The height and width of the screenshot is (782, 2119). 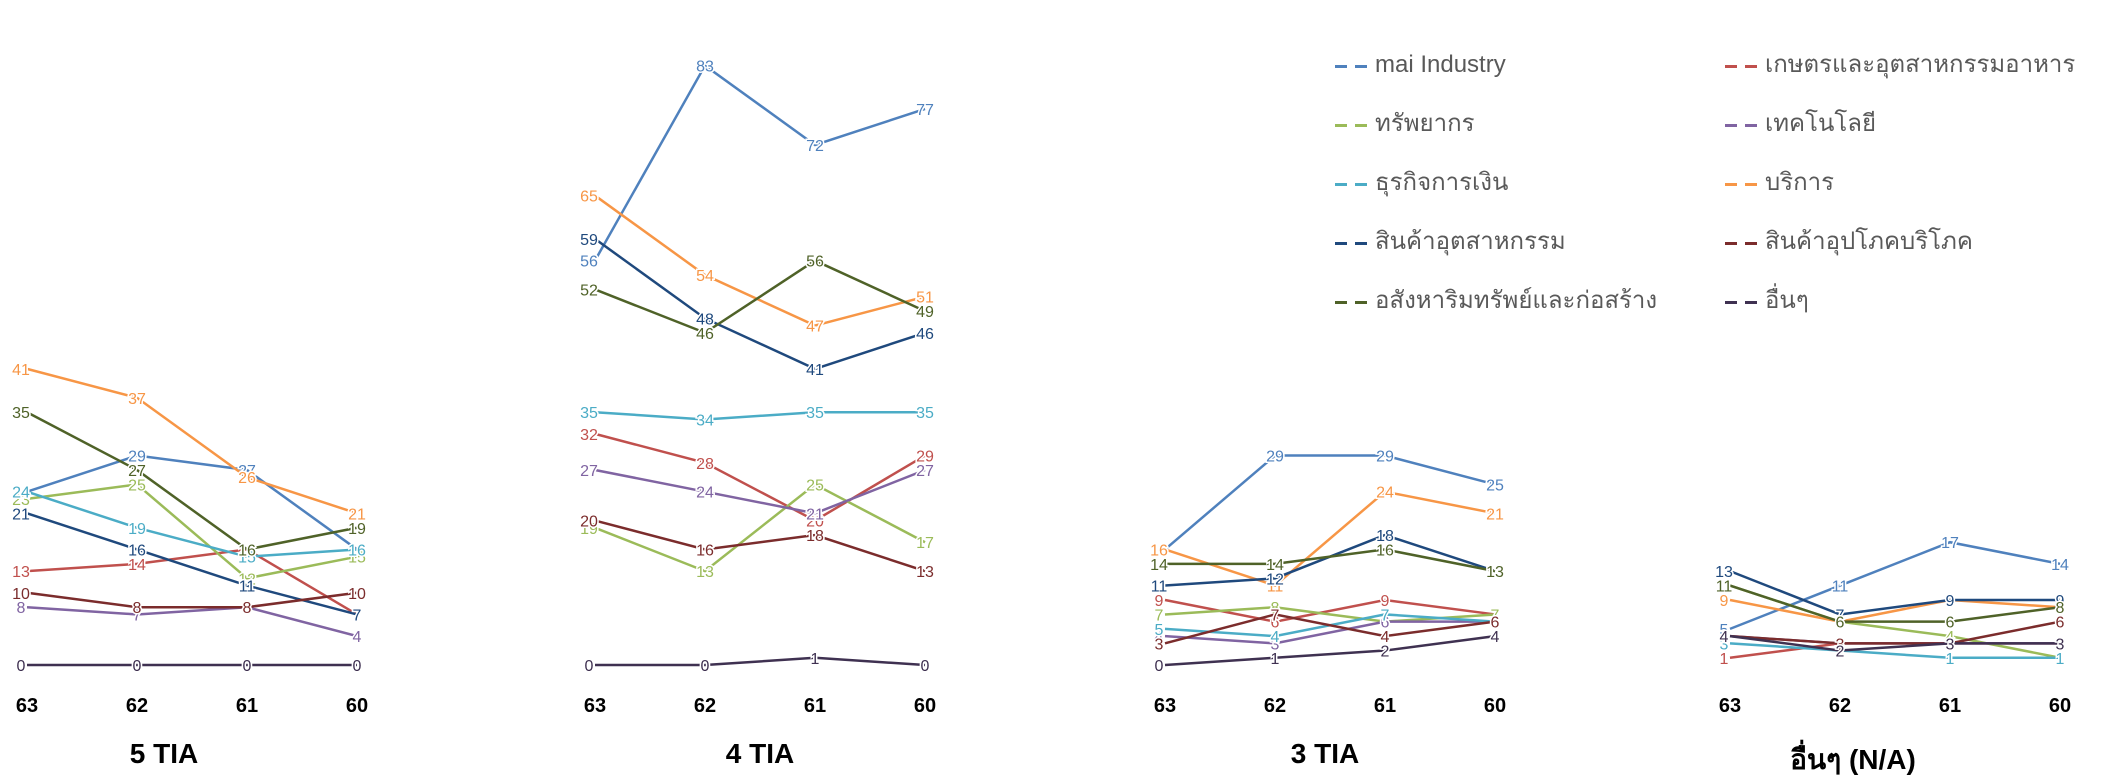 What do you see at coordinates (705, 276) in the screenshot?
I see `data-label: 54` at bounding box center [705, 276].